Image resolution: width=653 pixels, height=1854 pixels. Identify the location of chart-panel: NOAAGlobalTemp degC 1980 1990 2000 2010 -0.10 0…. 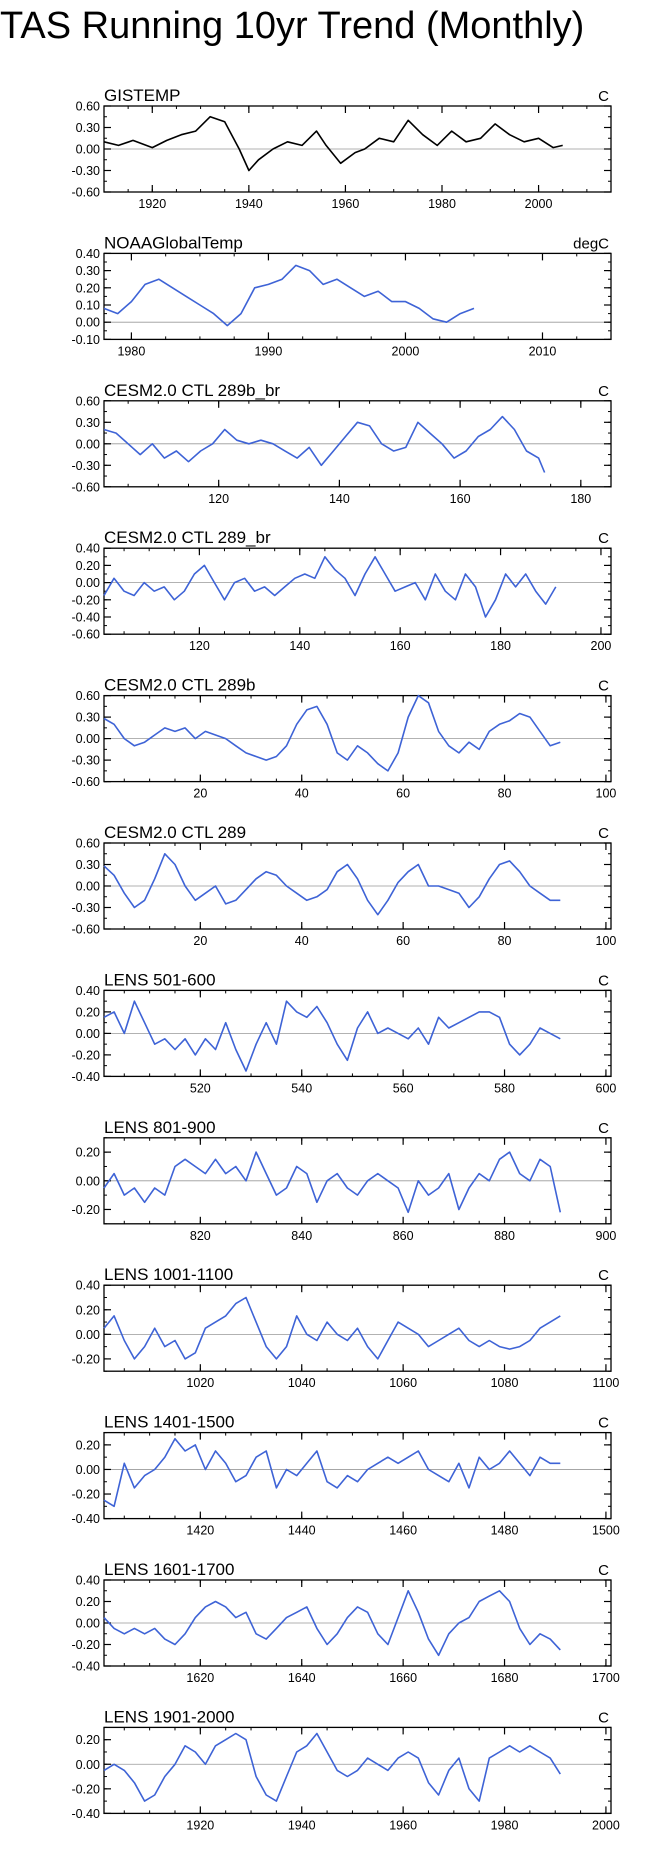
(342, 295).